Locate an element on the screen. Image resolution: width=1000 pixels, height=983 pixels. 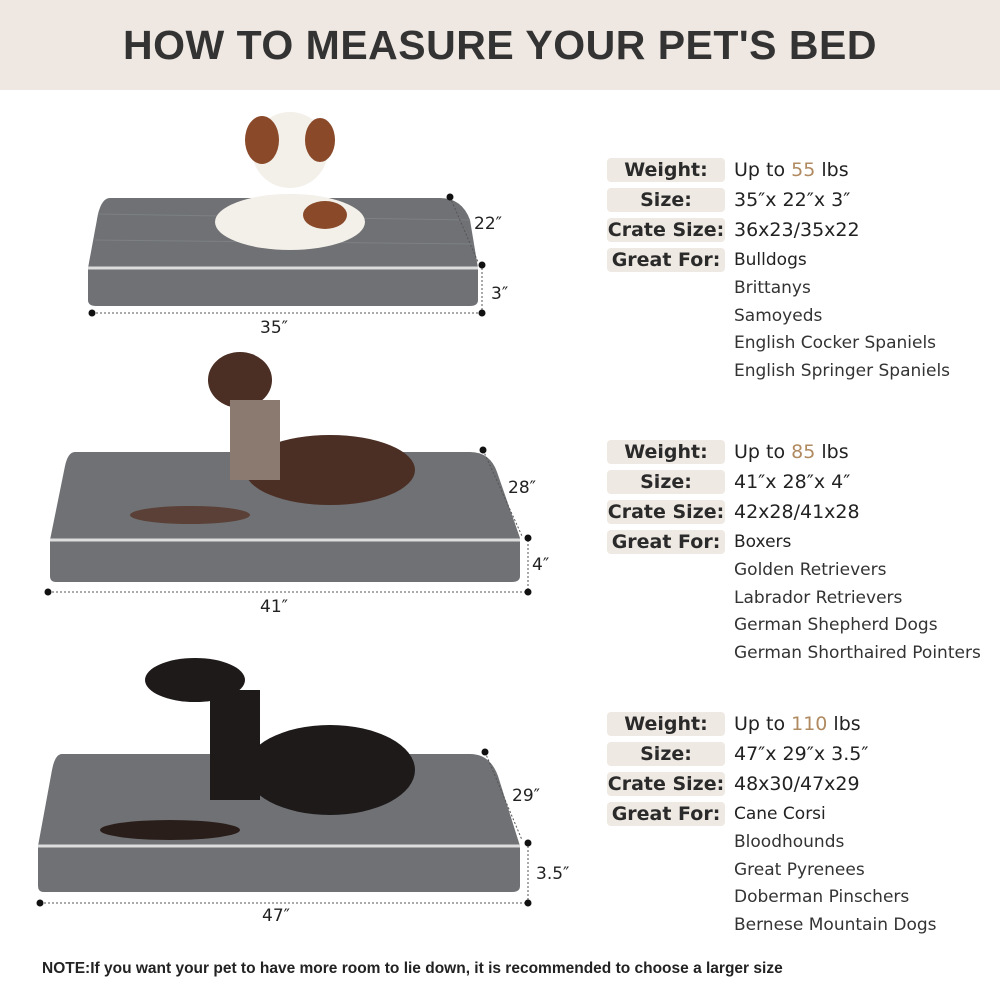
size-value: 35″x 22″x 3″ is located at coordinates (792, 200).